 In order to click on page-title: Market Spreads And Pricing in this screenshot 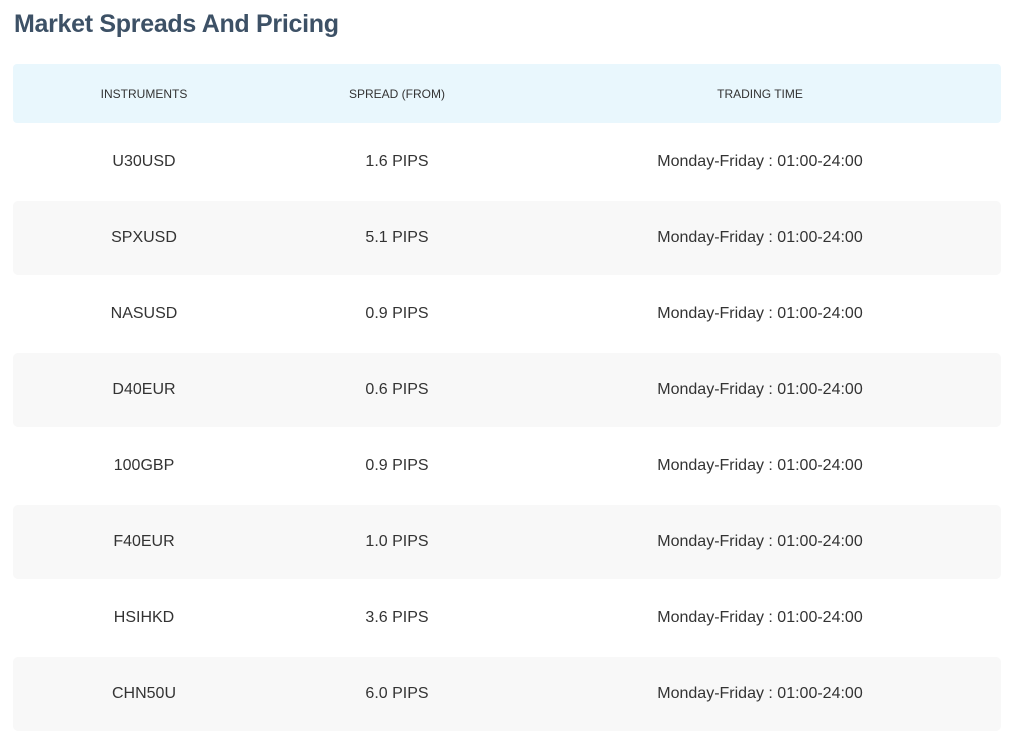, I will do `click(176, 24)`.